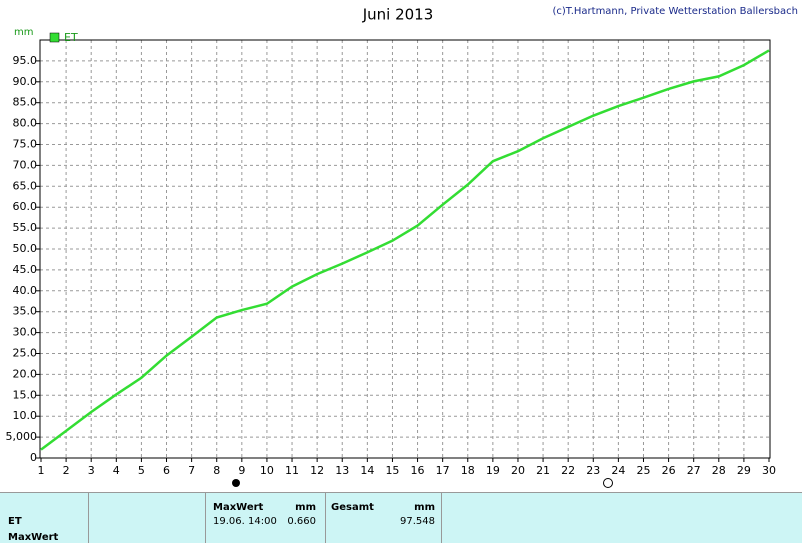 This screenshot has width=802, height=543. Describe the element at coordinates (25, 123) in the screenshot. I see `y-tick-label: 80.0` at that location.